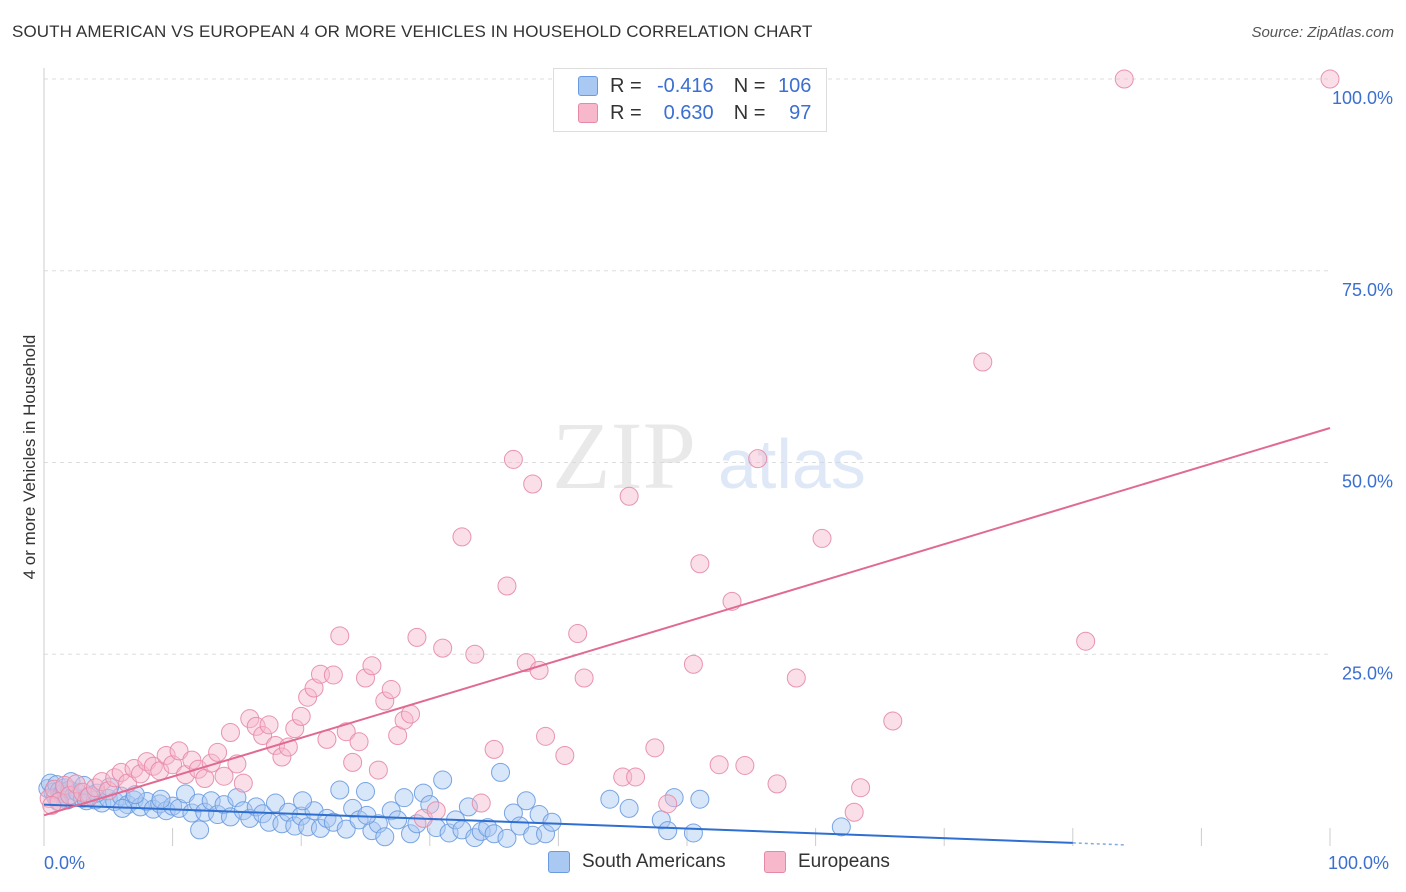  Describe the element at coordinates (1359, 863) in the screenshot. I see `x-tick-label-right: 100.0%` at that location.